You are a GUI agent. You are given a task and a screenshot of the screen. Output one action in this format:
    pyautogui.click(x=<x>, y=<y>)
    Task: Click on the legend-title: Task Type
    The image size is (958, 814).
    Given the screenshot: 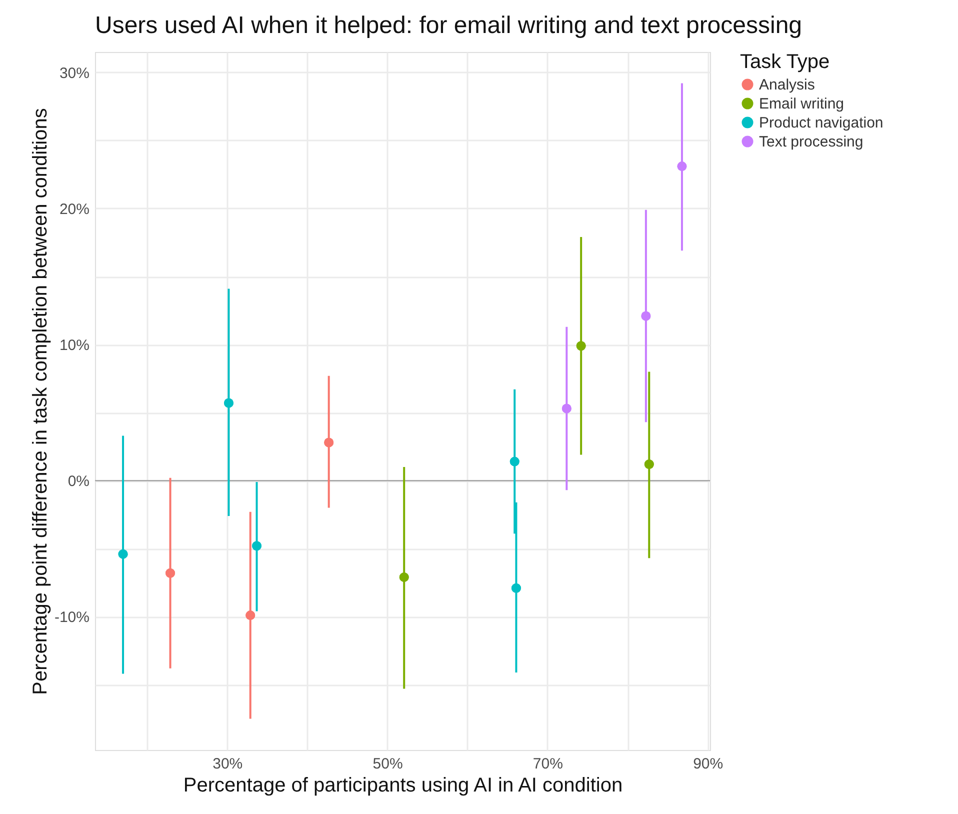 What is the action you would take?
    pyautogui.click(x=785, y=62)
    